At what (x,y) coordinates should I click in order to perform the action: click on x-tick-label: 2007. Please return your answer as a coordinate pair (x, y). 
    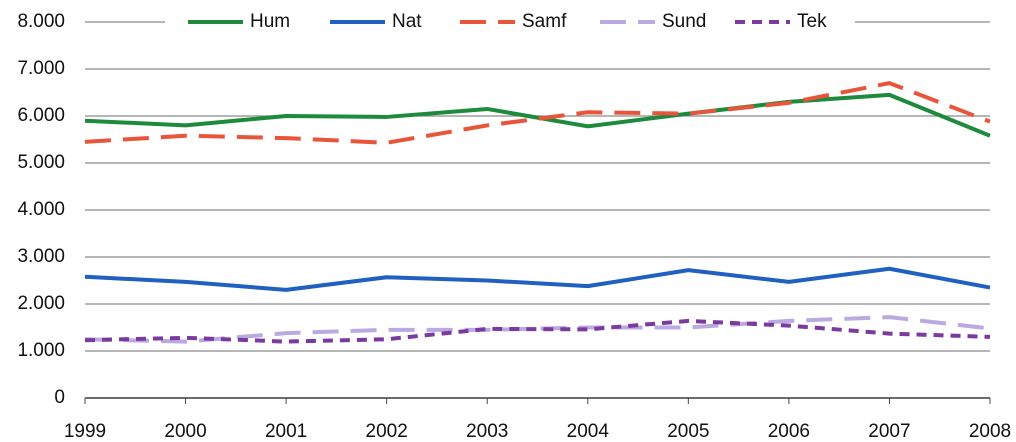
    Looking at the image, I should click on (889, 431).